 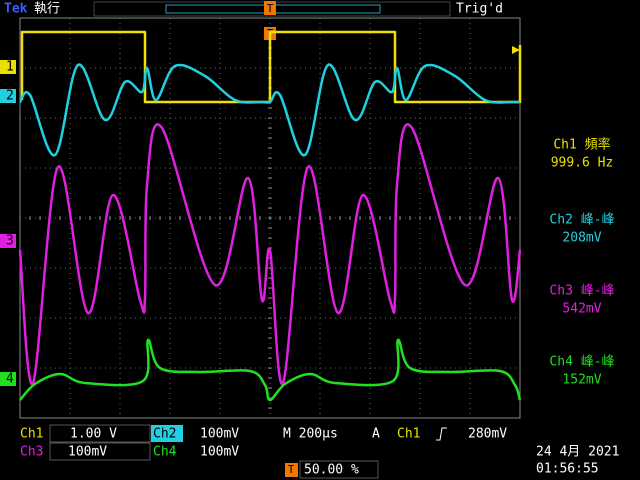 I want to click on date: 24 4月 2021, so click(x=577, y=452).